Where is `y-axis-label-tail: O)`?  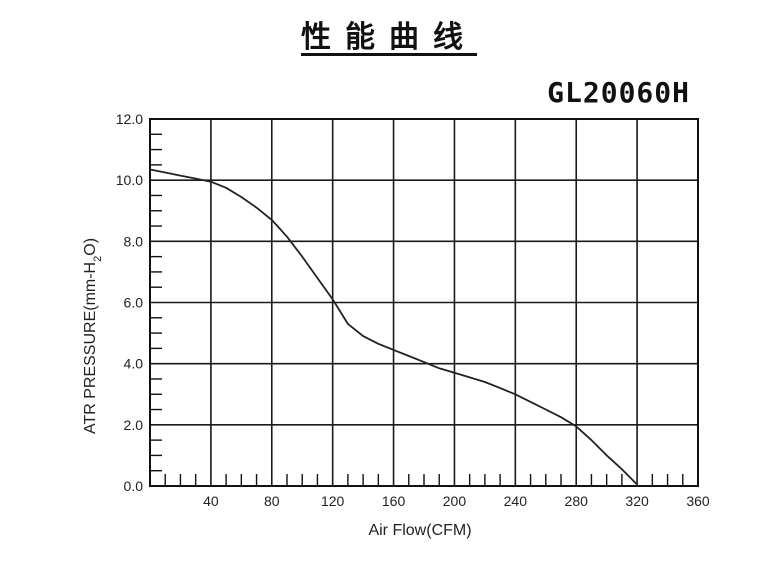 y-axis-label-tail: O) is located at coordinates (90, 247).